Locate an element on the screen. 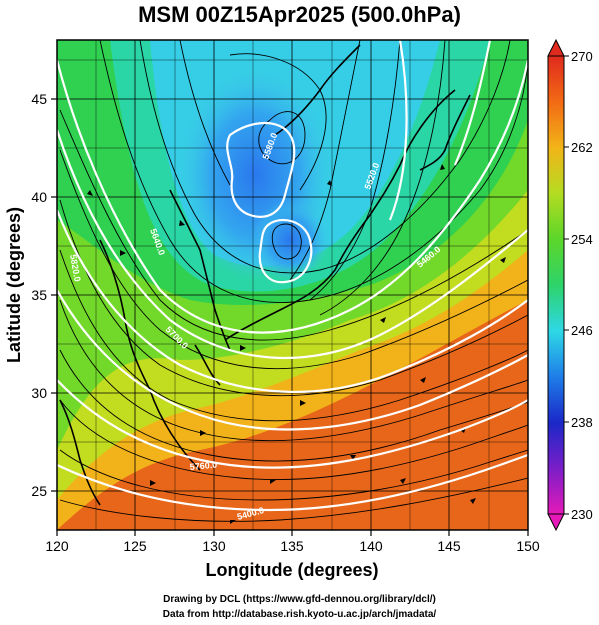  x-tick-label: 130 is located at coordinates (214, 546).